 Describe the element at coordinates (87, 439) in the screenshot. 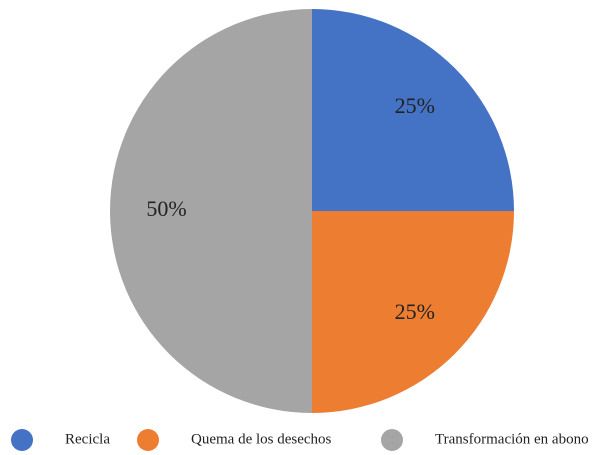

I see `legend-label: Recicla` at that location.